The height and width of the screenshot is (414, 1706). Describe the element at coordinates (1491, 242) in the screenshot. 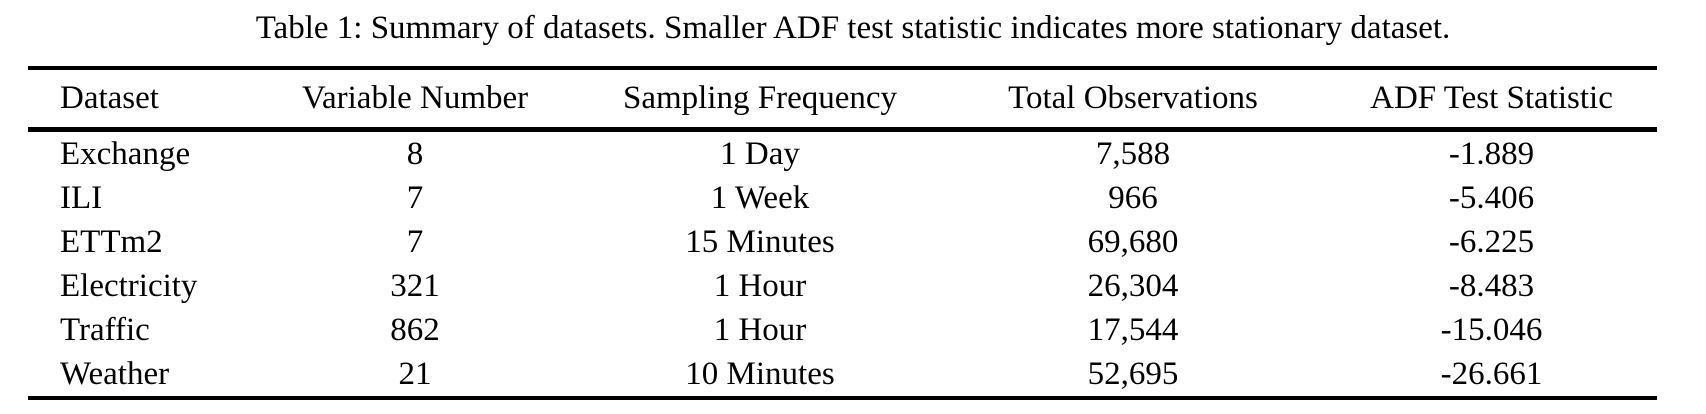

I see `cell-adf-test-statistic: -6.225` at that location.